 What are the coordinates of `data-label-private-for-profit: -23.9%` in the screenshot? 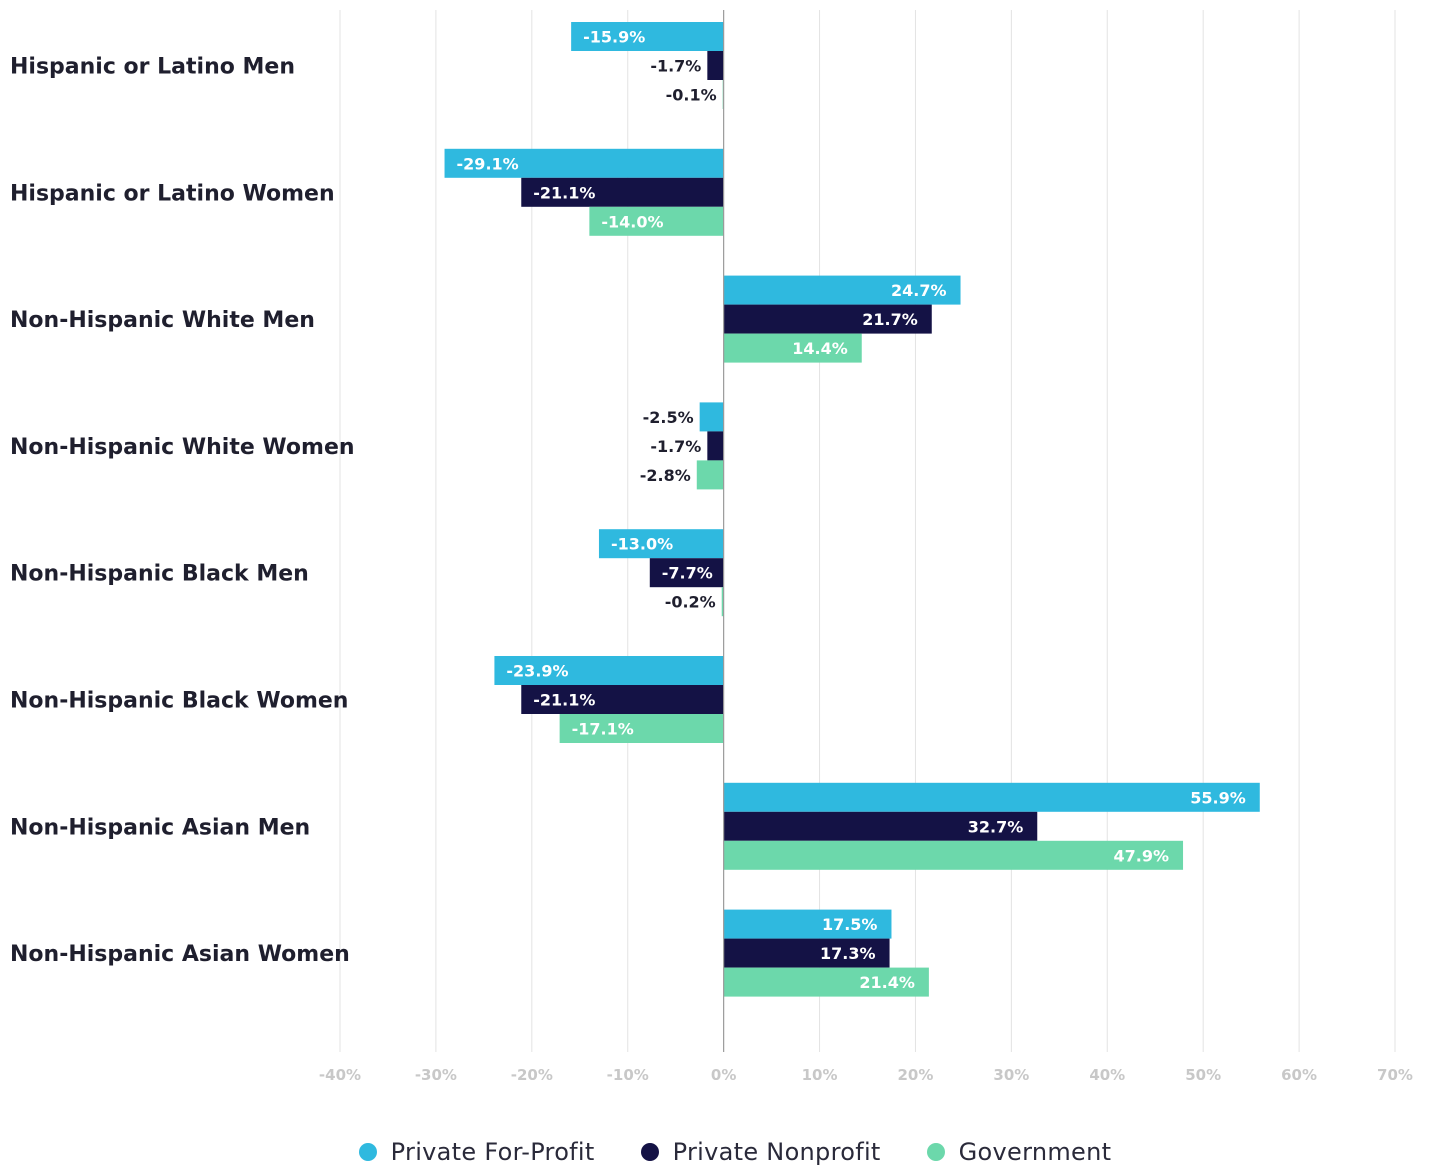 It's located at (537, 671).